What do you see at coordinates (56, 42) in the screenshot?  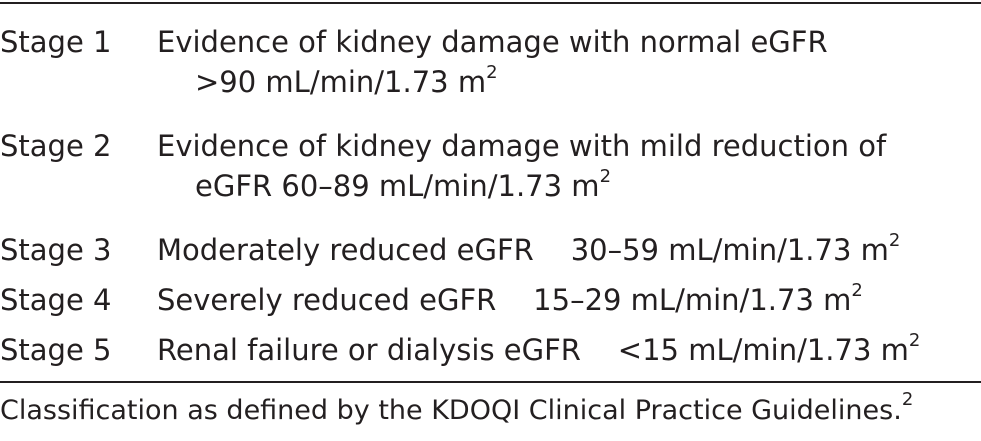 I see `stage-label: Stage 1` at bounding box center [56, 42].